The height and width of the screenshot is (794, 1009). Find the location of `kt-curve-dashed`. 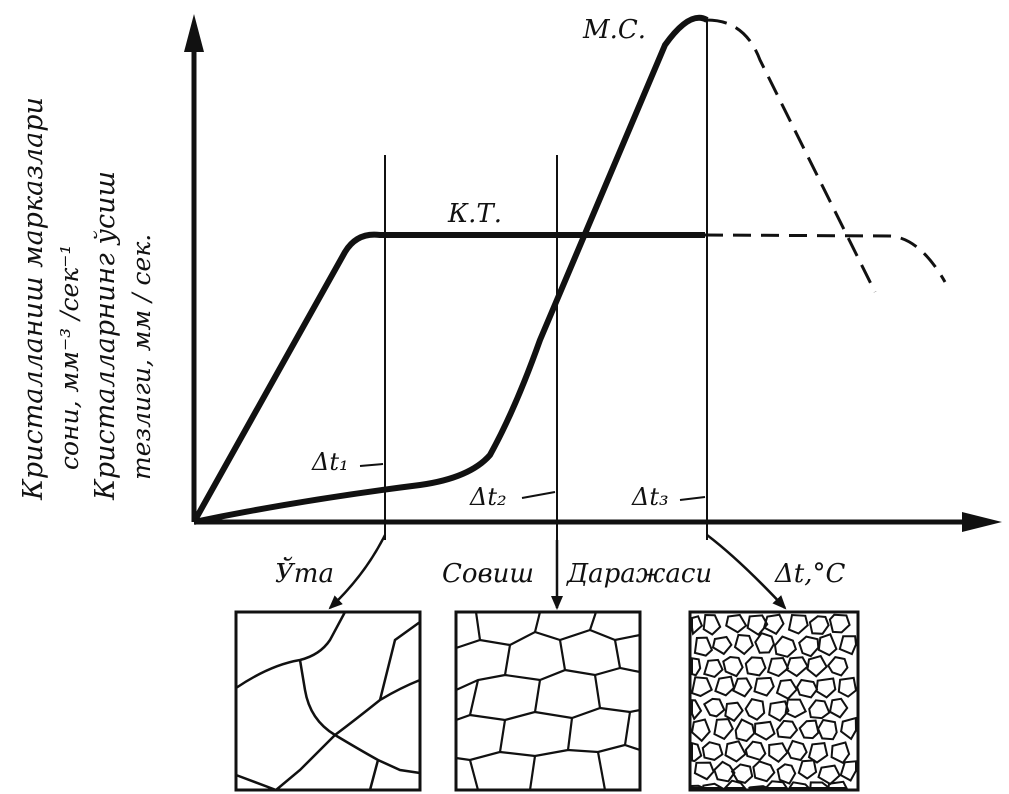

kt-curve-dashed is located at coordinates (825, 258).